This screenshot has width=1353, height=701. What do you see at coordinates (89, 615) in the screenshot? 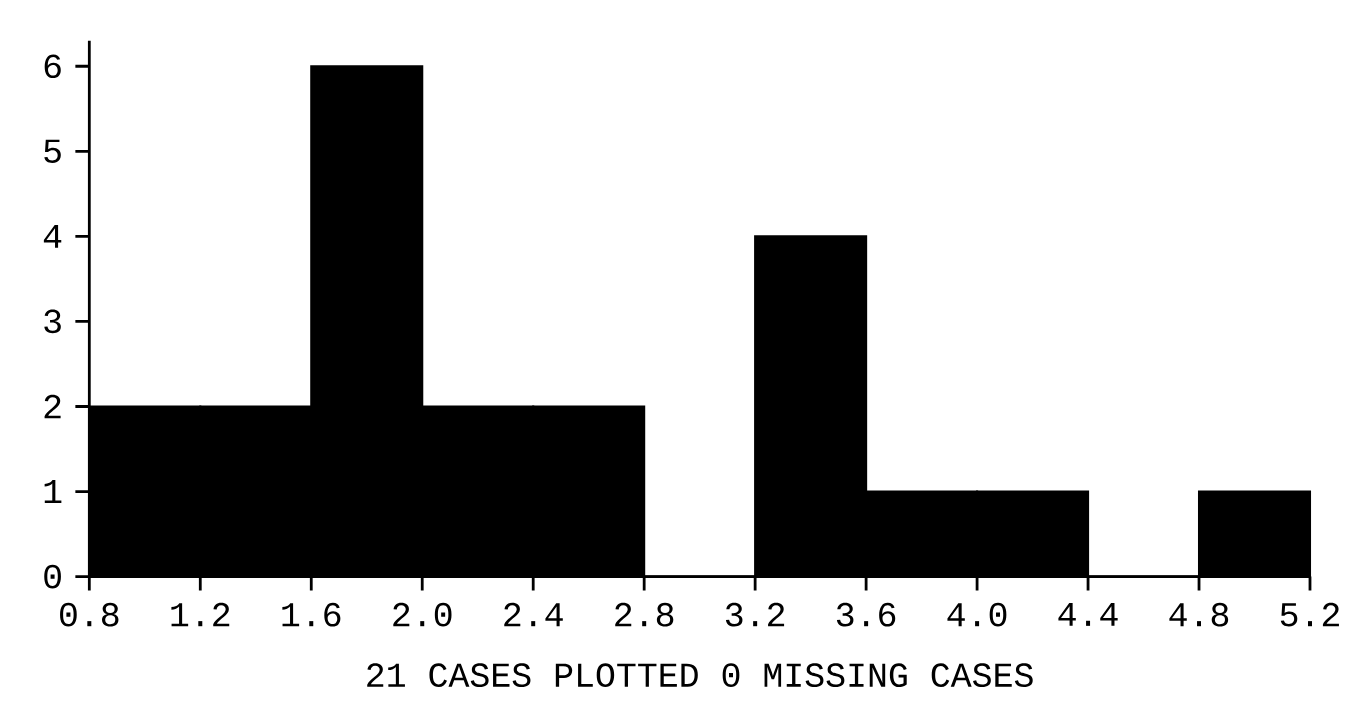
I see `x-tick-label: 0.8` at bounding box center [89, 615].